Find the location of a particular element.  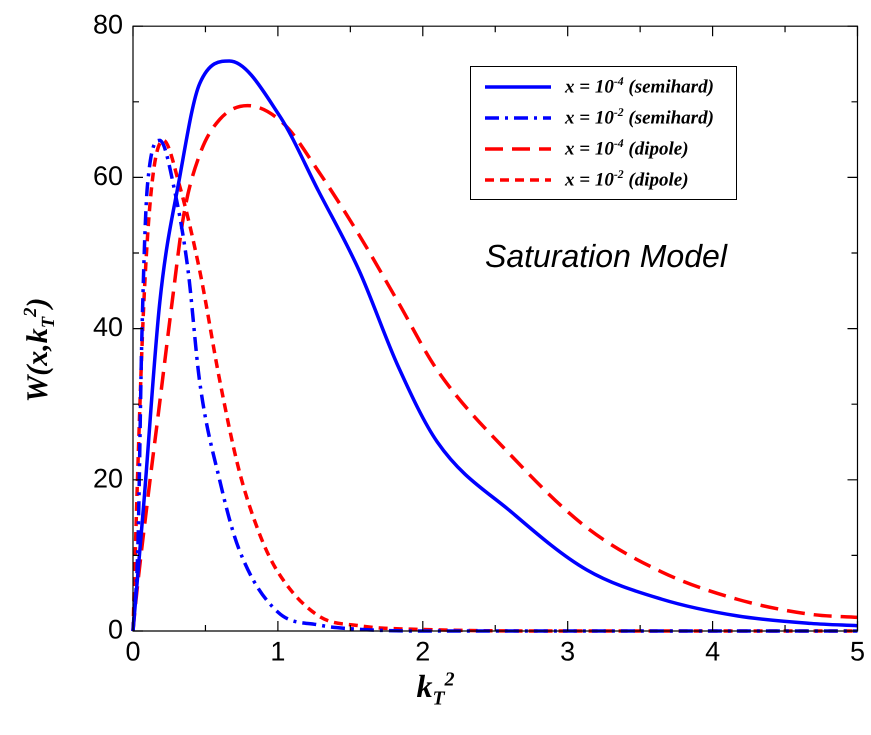

x-tick-label: 1 is located at coordinates (278, 651).